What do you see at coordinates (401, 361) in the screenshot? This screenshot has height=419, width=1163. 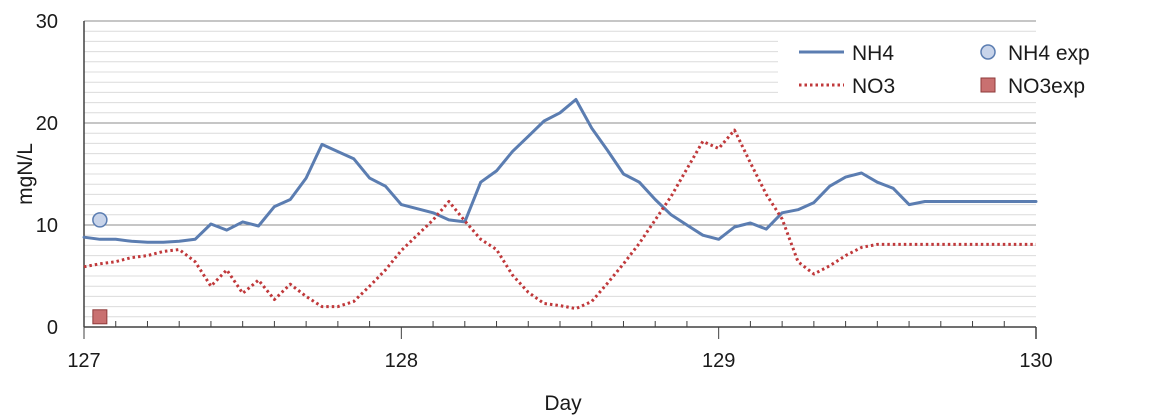 I see `x-tick-label: 128` at bounding box center [401, 361].